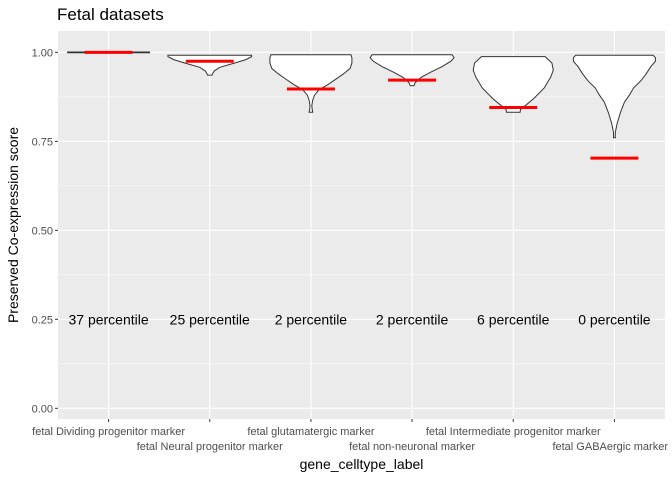  Describe the element at coordinates (513, 432) in the screenshot. I see `x-tick-label: fetal Intermediate progenitor marker` at that location.